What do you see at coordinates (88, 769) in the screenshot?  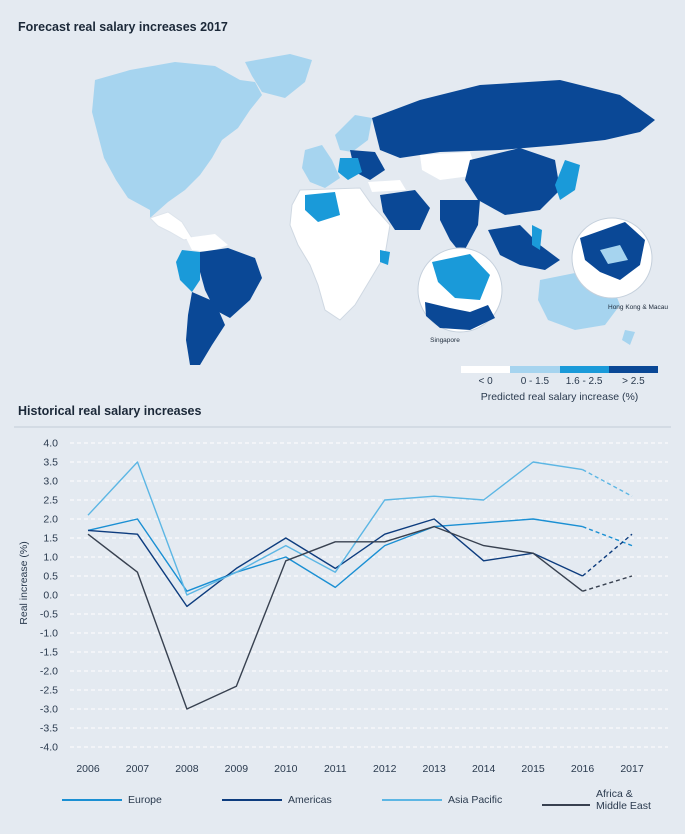 I see `x-tick-label: 2006` at bounding box center [88, 769].